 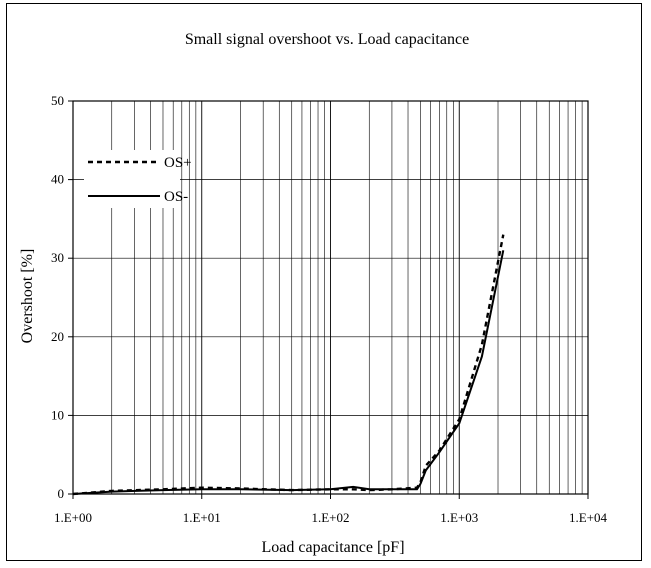 I want to click on x-tick-label: 1.E+02, so click(x=330, y=517).